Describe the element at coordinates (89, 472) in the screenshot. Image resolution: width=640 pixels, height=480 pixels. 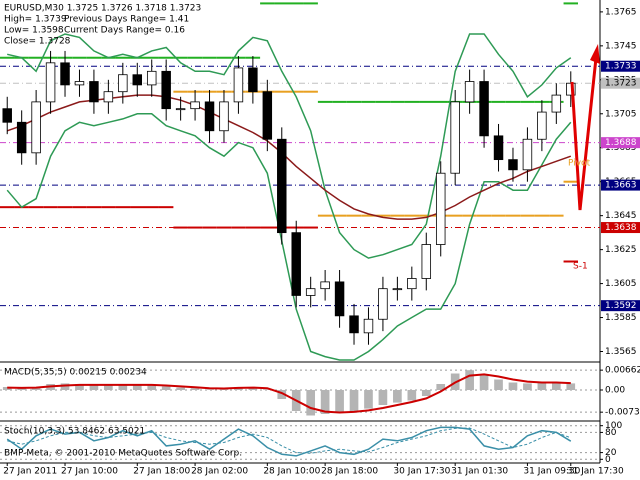
I see `x-tick-label: 27 Jan 10:00` at that location.